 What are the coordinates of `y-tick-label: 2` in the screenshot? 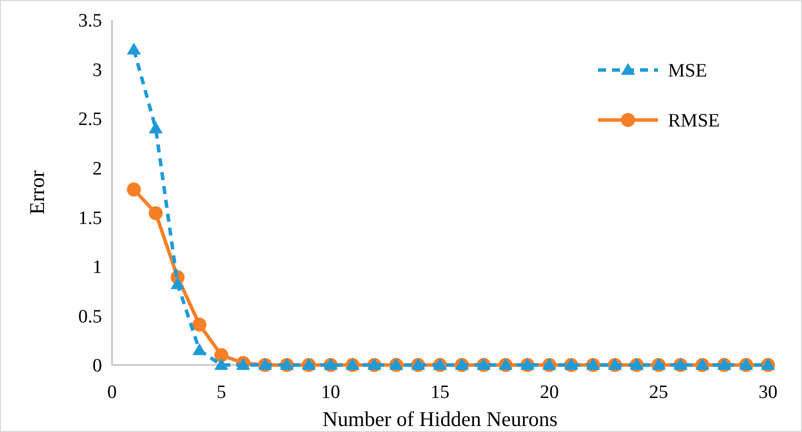 It's located at (97, 169).